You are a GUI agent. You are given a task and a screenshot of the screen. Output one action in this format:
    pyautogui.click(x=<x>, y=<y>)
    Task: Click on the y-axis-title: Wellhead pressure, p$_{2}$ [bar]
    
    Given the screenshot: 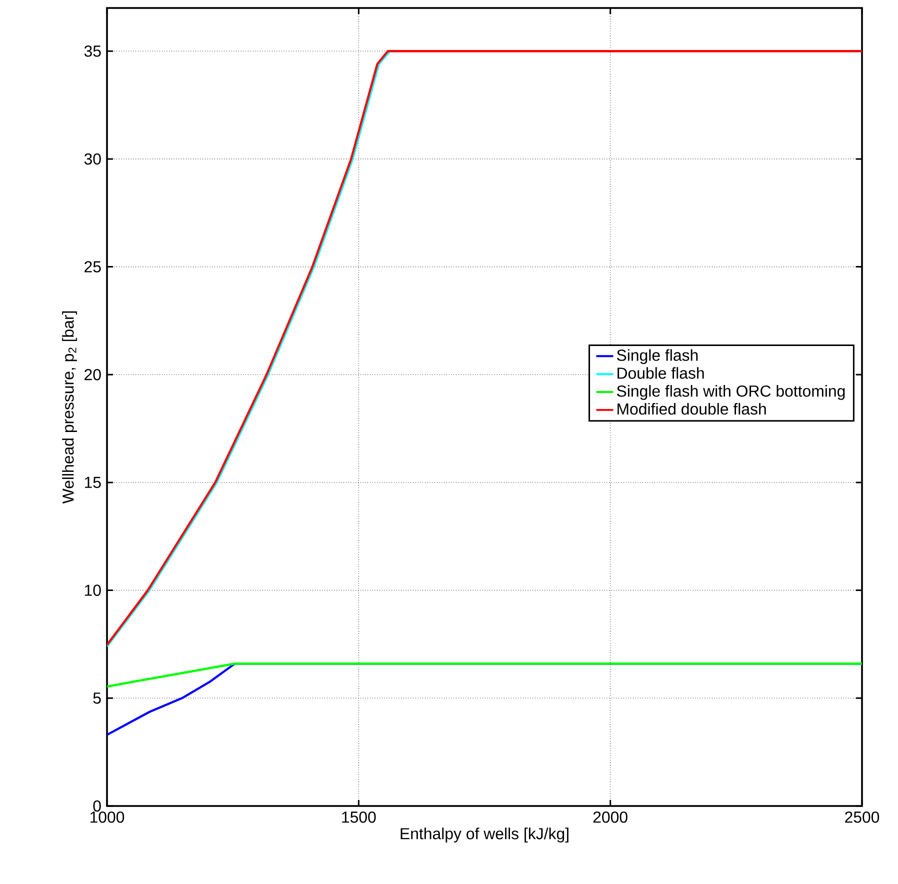 What is the action you would take?
    pyautogui.click(x=69, y=407)
    